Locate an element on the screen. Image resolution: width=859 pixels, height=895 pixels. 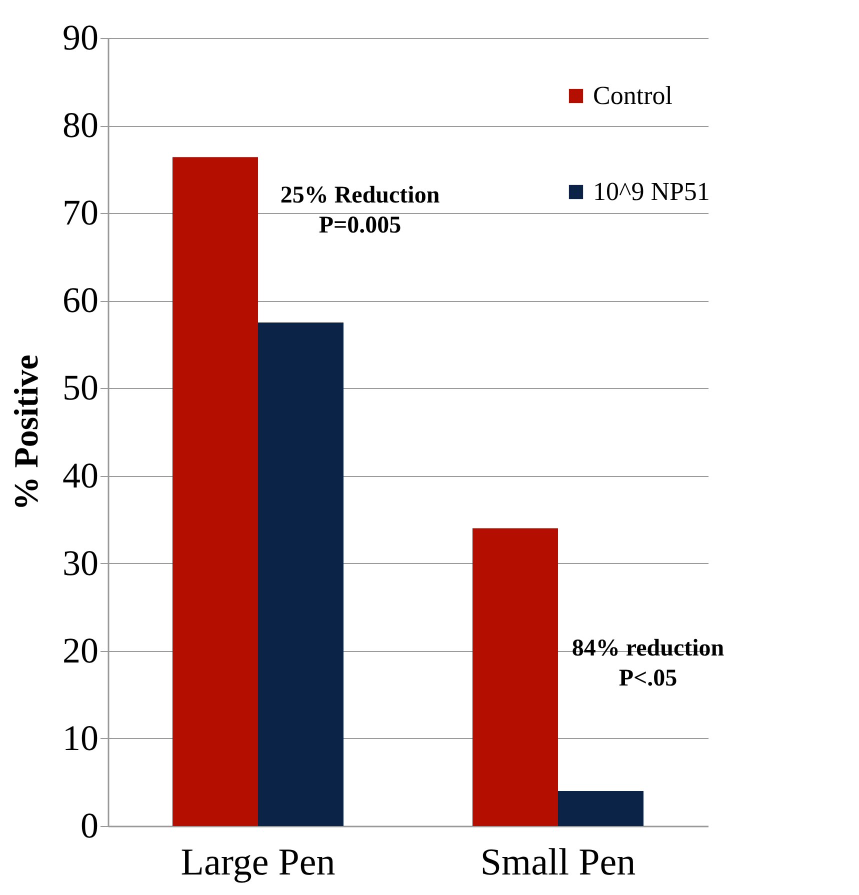
legend-label: Control is located at coordinates (632, 95).